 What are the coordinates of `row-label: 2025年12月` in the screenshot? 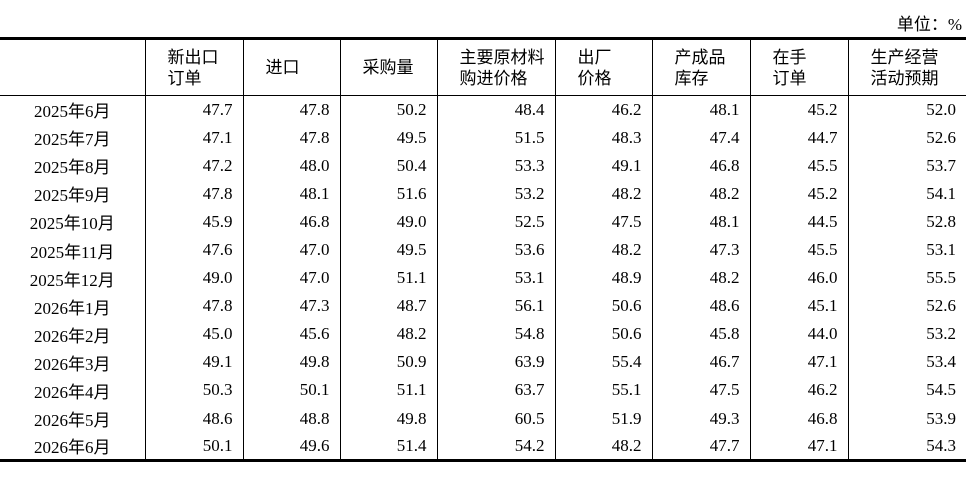 It's located at (72, 280).